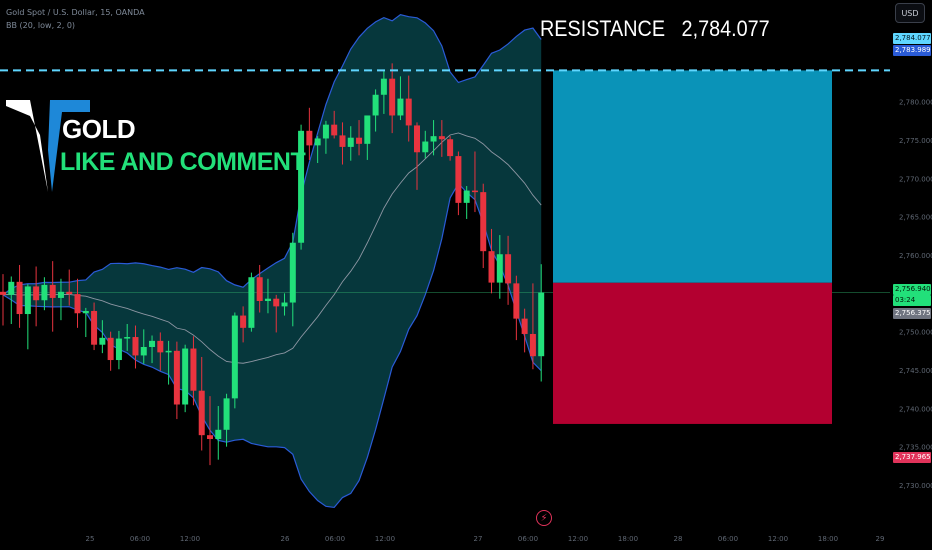 Image resolution: width=932 pixels, height=550 pixels. I want to click on stop-price-tag: 2,737.965, so click(912, 457).